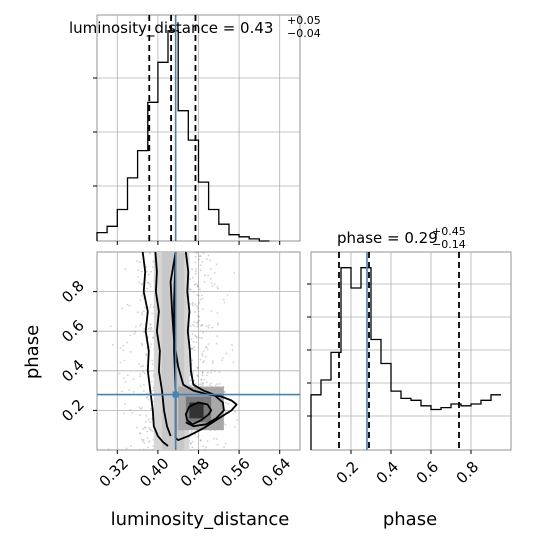 This screenshot has width=550, height=550. I want to click on x-axis-label-phase: phase, so click(410, 519).